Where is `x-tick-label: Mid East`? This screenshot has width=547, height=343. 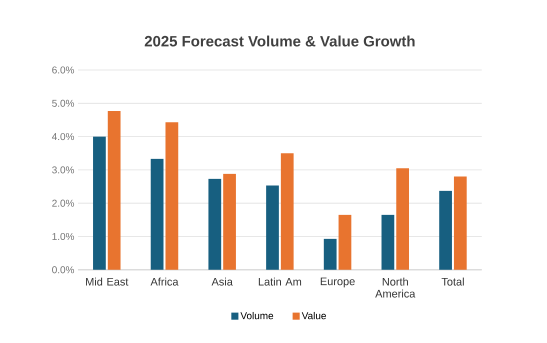 x-tick-label: Mid East is located at coordinates (107, 282).